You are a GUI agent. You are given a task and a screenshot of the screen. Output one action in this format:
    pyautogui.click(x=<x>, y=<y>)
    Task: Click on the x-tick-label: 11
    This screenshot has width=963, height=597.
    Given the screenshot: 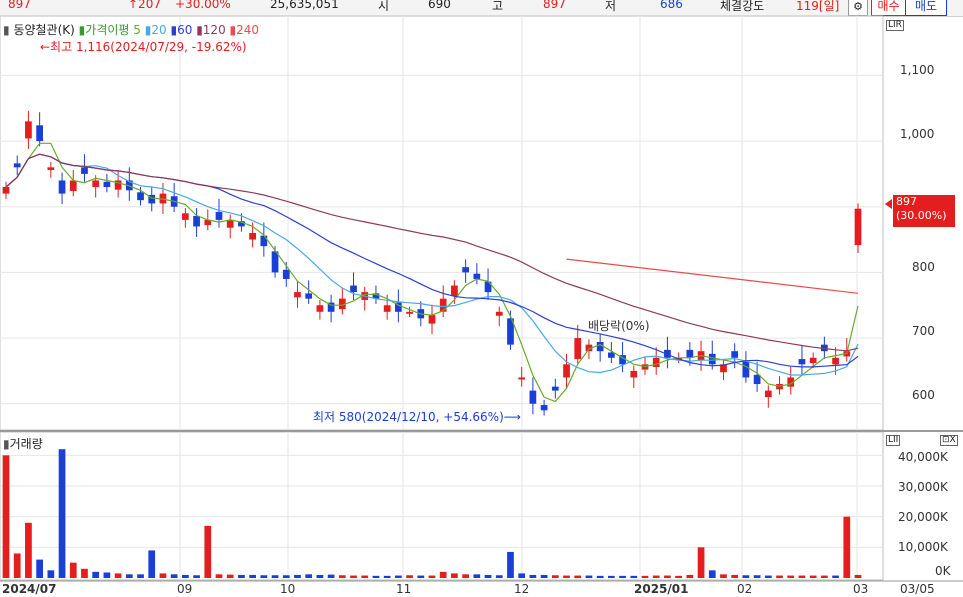 What is the action you would take?
    pyautogui.click(x=404, y=589)
    